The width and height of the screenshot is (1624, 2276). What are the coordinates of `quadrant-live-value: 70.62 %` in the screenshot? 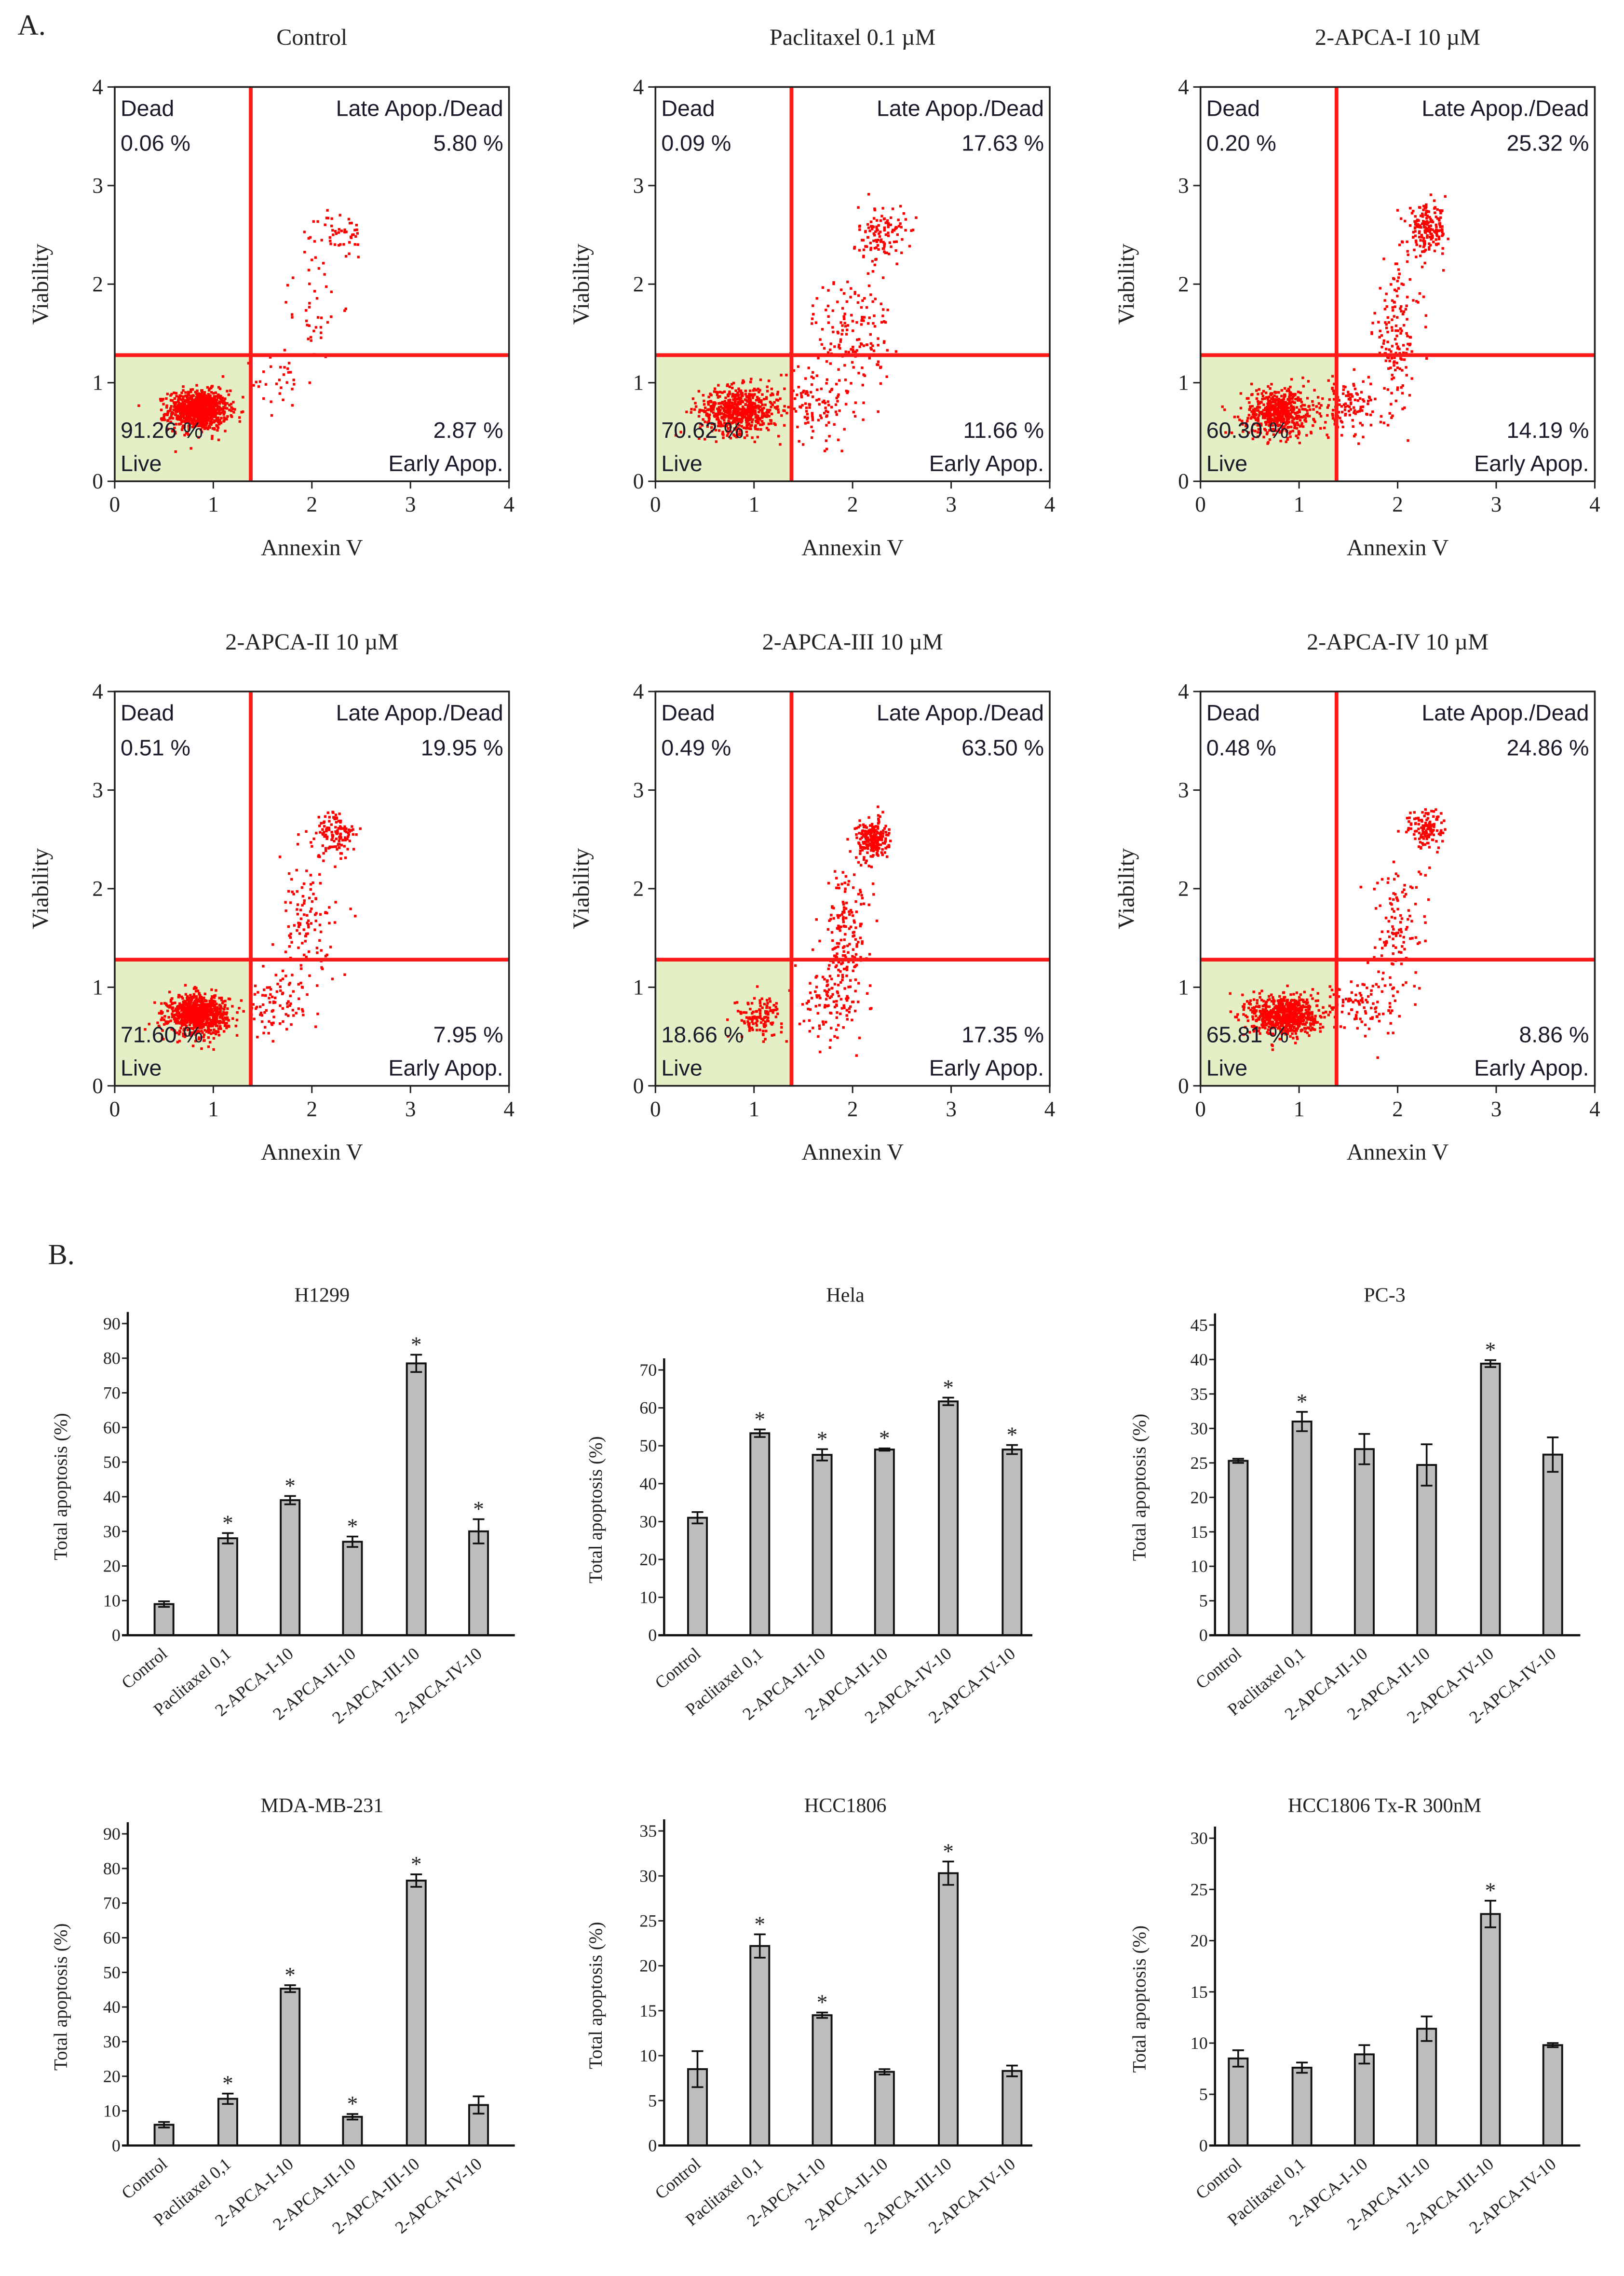 It's located at (702, 430).